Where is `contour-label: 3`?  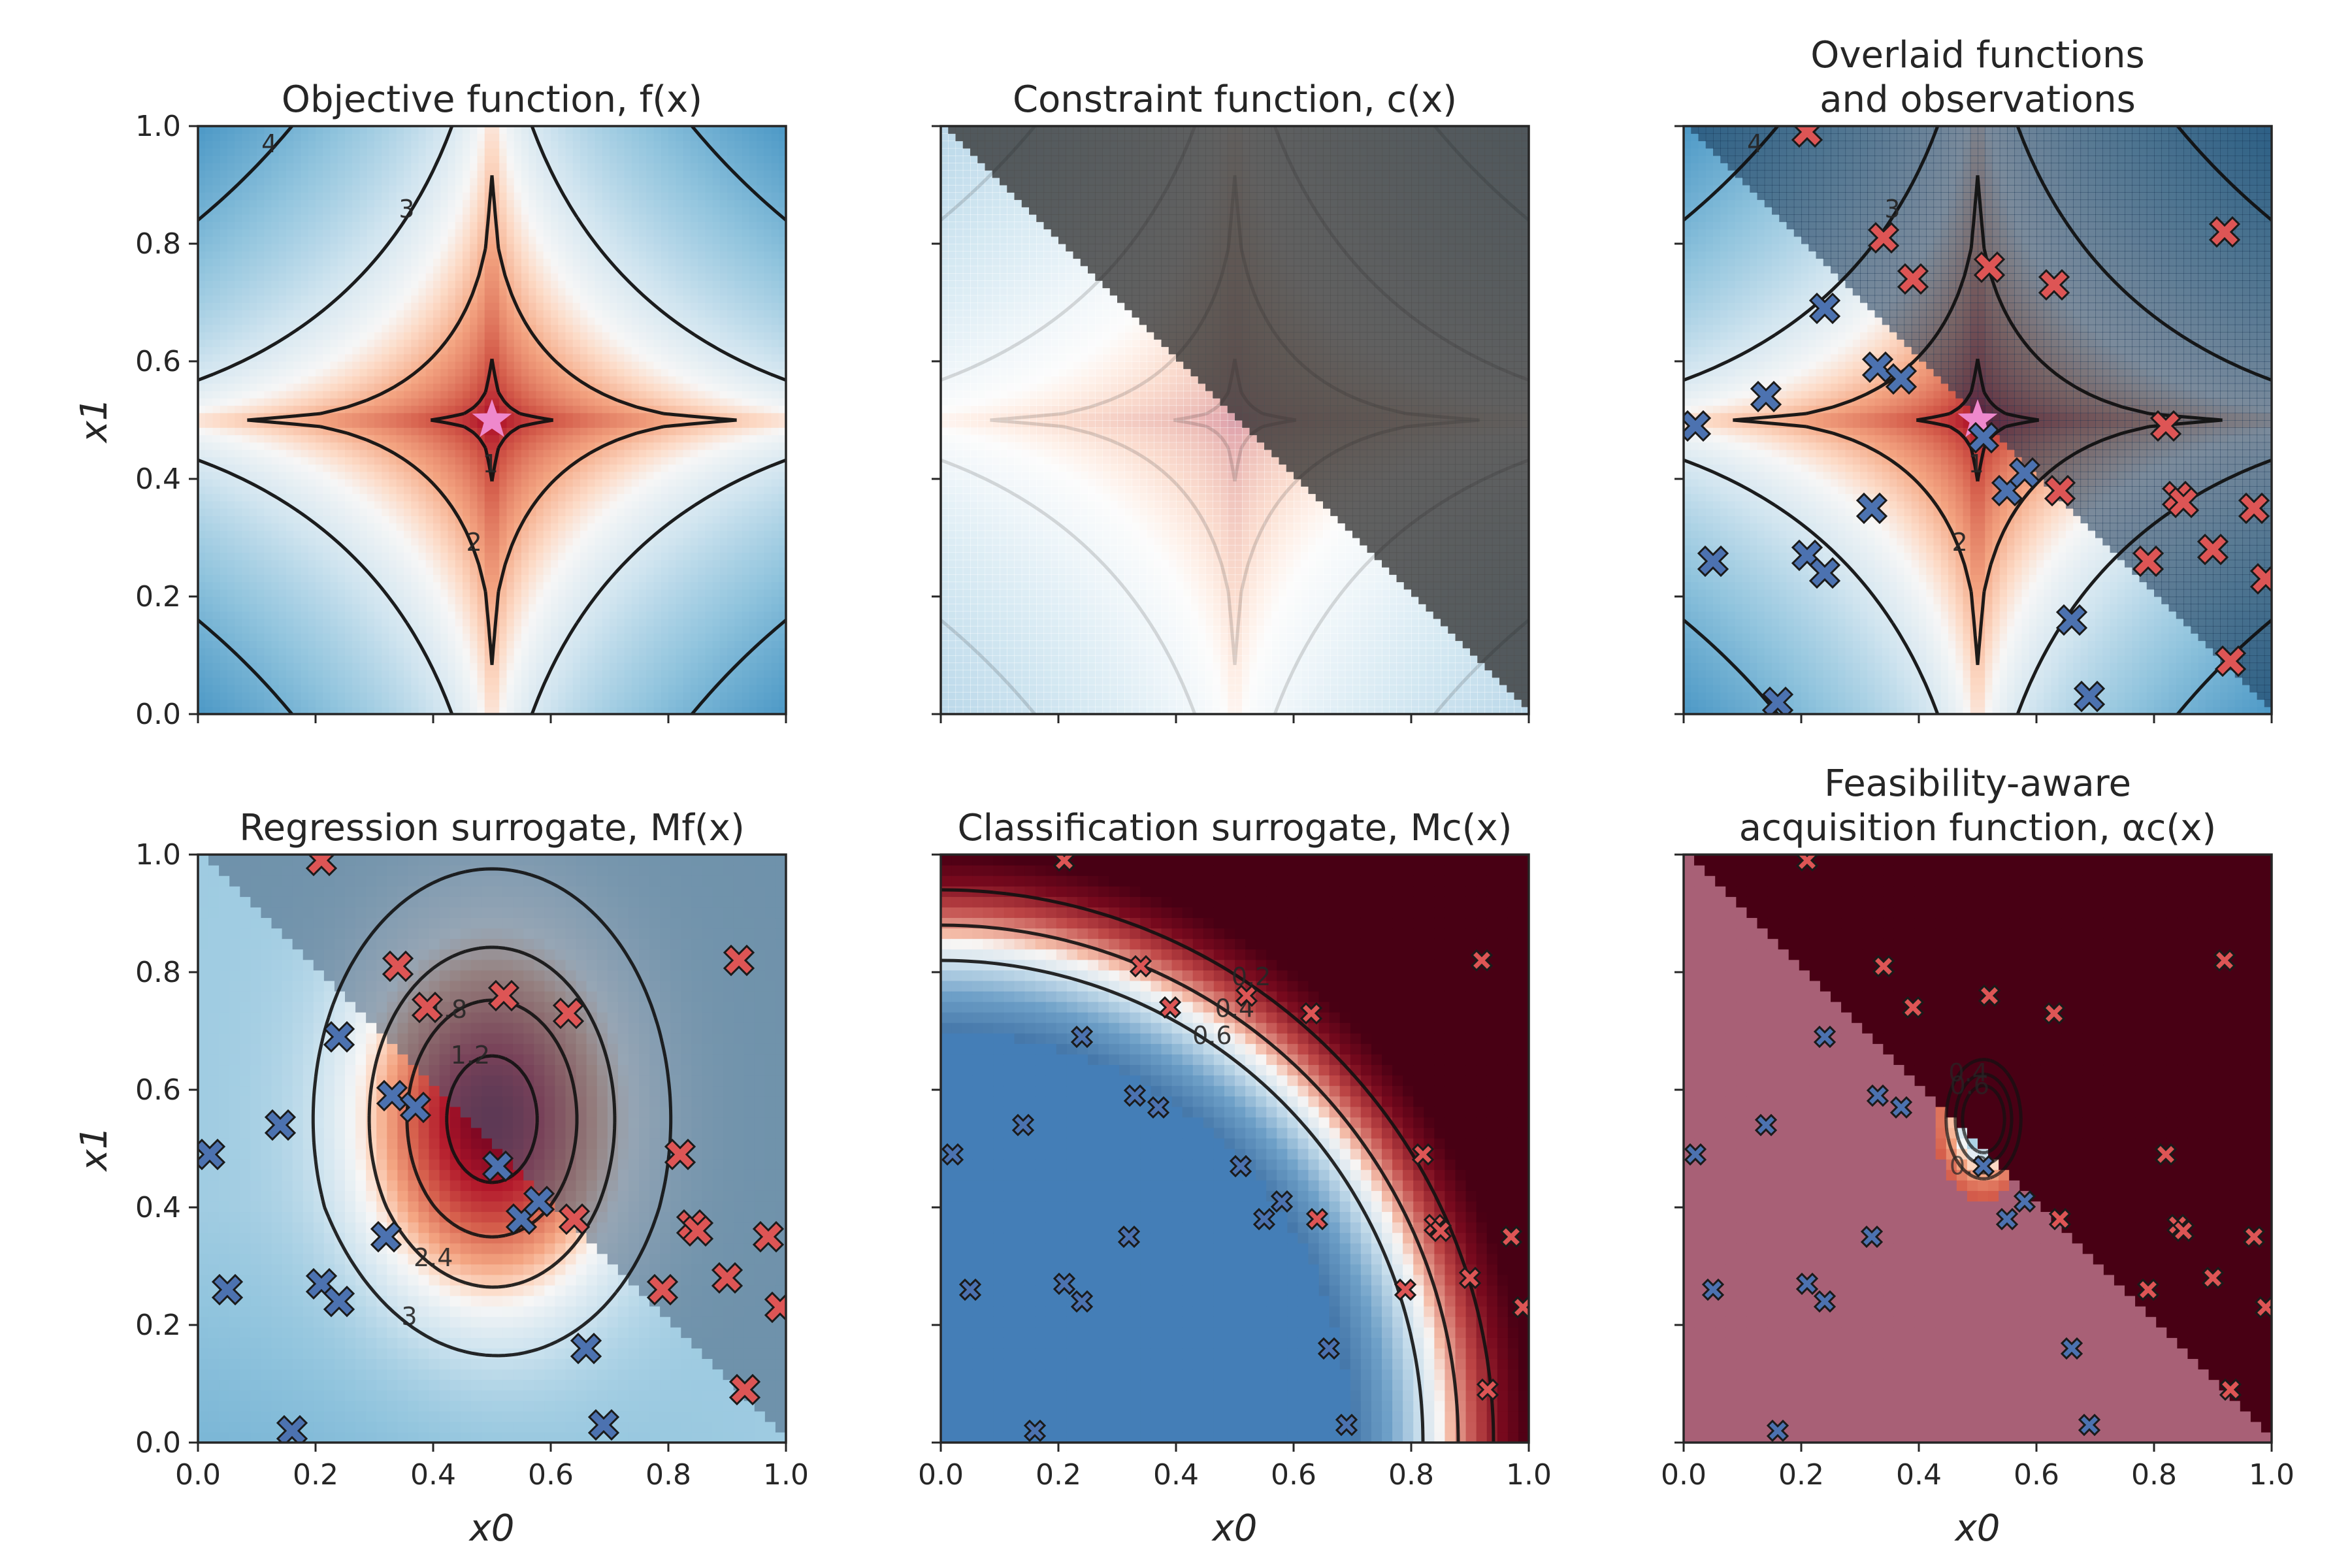 contour-label: 3 is located at coordinates (1892, 209).